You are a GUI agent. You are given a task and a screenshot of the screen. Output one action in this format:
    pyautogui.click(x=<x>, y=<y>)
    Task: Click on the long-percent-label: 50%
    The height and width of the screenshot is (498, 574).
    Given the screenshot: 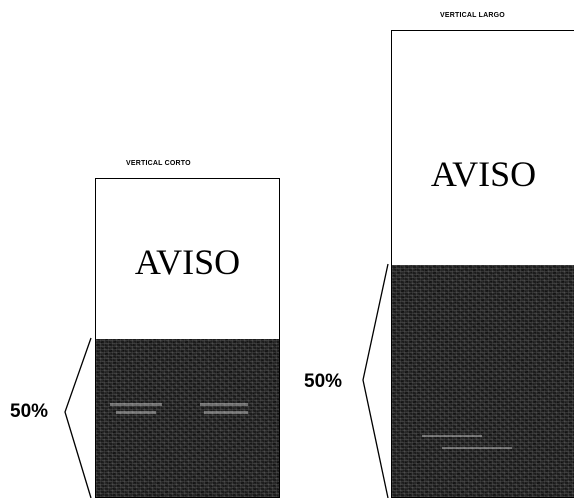 What is the action you would take?
    pyautogui.click(x=323, y=381)
    